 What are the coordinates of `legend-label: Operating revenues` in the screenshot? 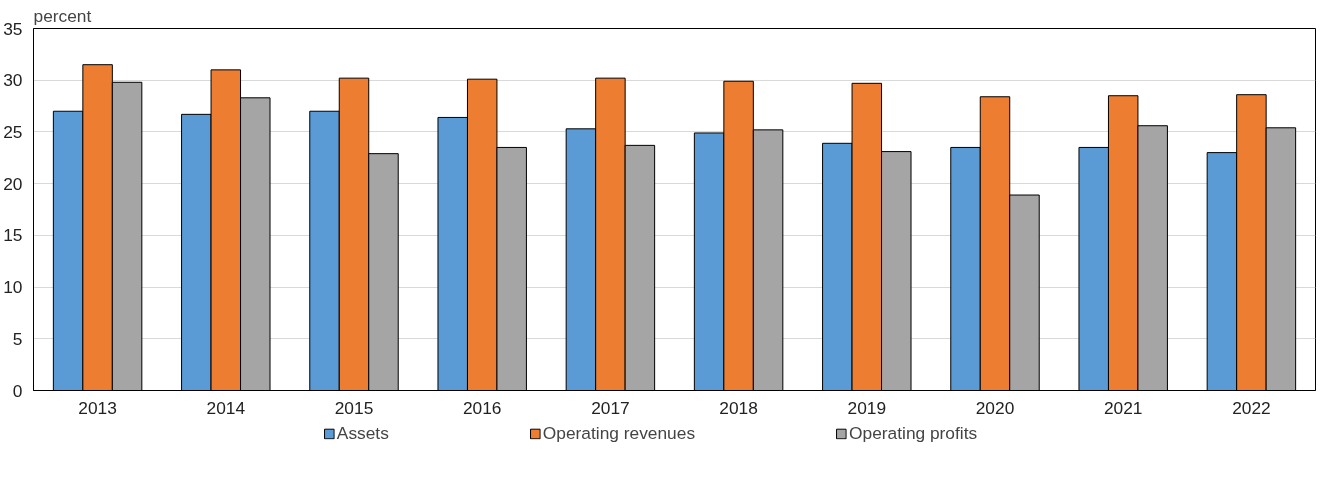 It's located at (619, 433).